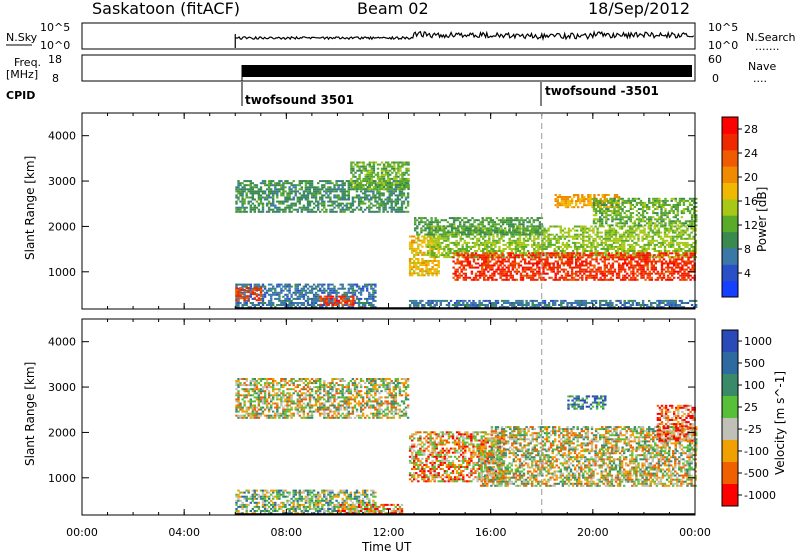 The height and width of the screenshot is (554, 800). Describe the element at coordinates (22, 74) in the screenshot. I see `freq-label-2: [MHz]` at that location.